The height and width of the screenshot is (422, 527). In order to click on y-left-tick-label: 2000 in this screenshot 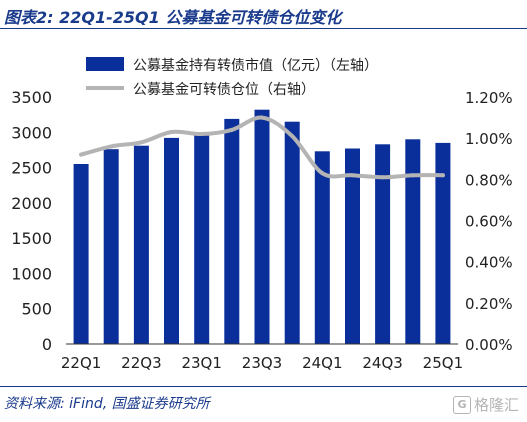, I will do `click(31, 203)`.